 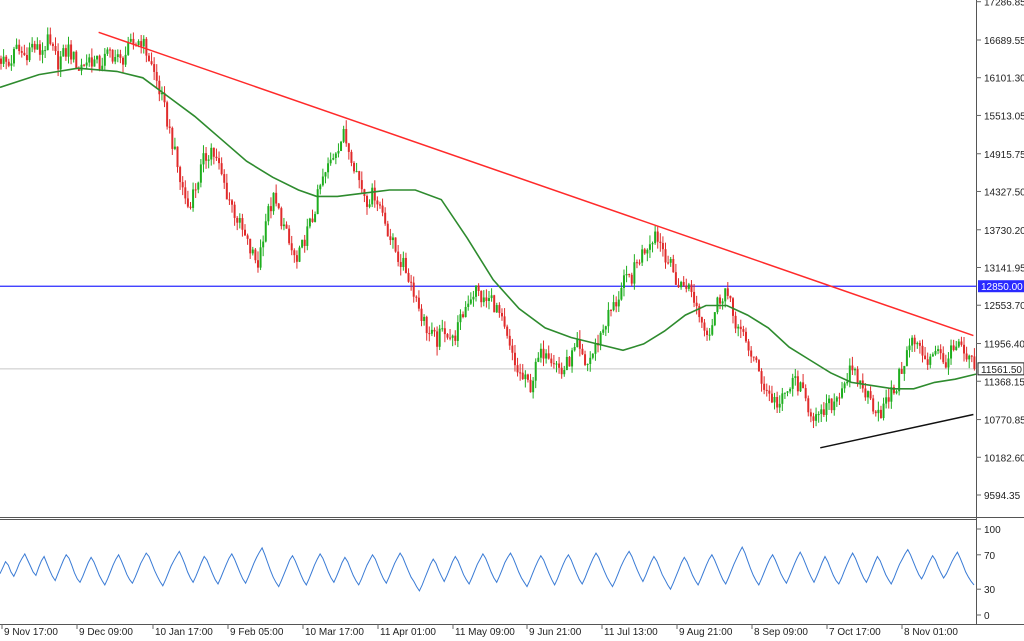 I want to click on current-price-text: 11561.50, so click(x=1001, y=370).